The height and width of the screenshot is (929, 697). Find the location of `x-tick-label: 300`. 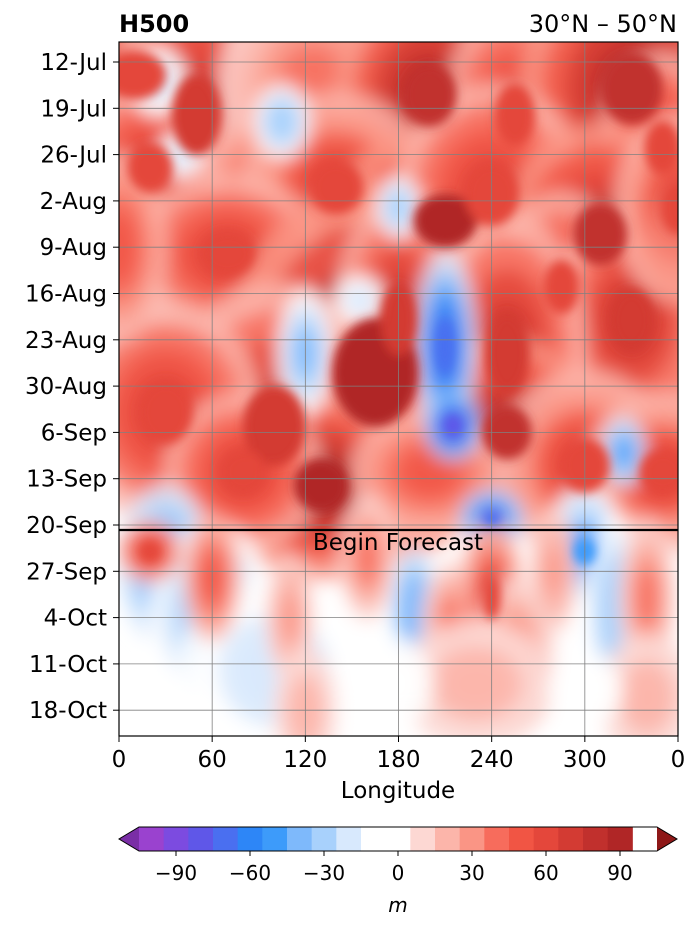

x-tick-label: 300 is located at coordinates (585, 760).